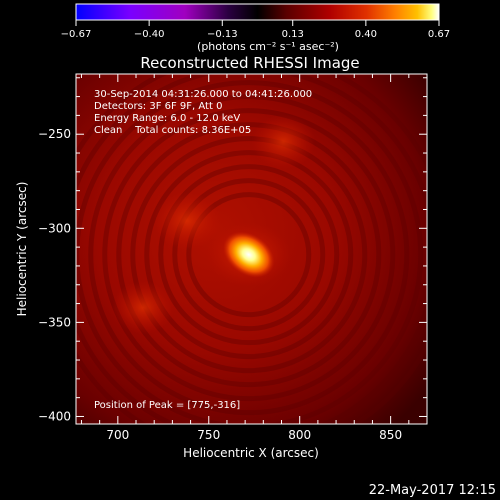 The image size is (500, 500). I want to click on y-tick-label: −400, so click(54, 416).